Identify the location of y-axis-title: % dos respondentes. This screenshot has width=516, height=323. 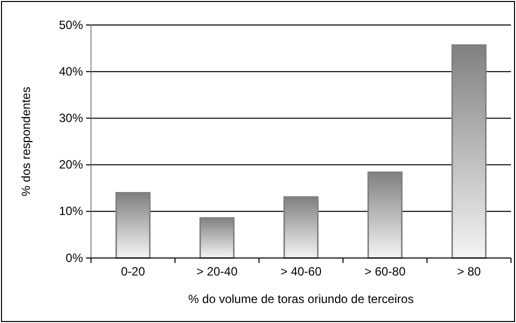
(26, 141).